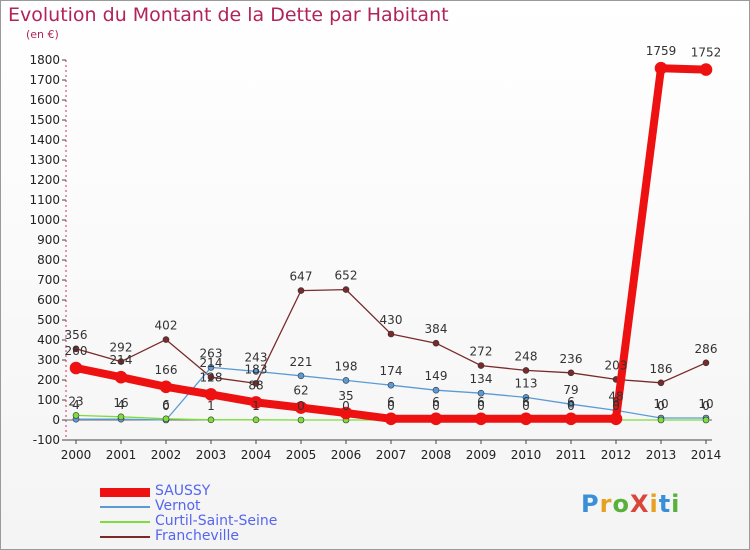 The height and width of the screenshot is (550, 750). What do you see at coordinates (616, 455) in the screenshot?
I see `x-tick-label: 2012` at bounding box center [616, 455].